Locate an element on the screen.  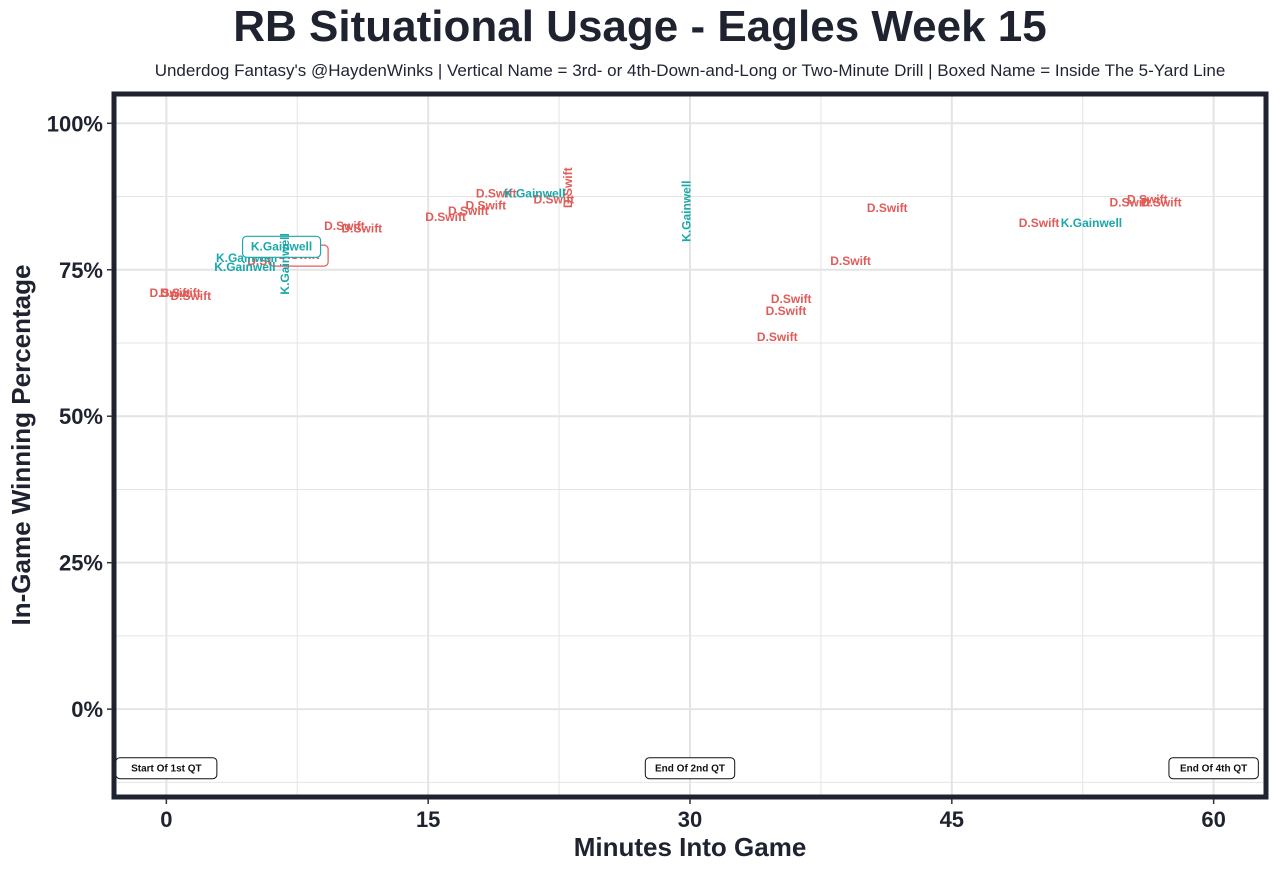
chart-title: RB Situational Usage - Eagles Week 15 is located at coordinates (640, 26).